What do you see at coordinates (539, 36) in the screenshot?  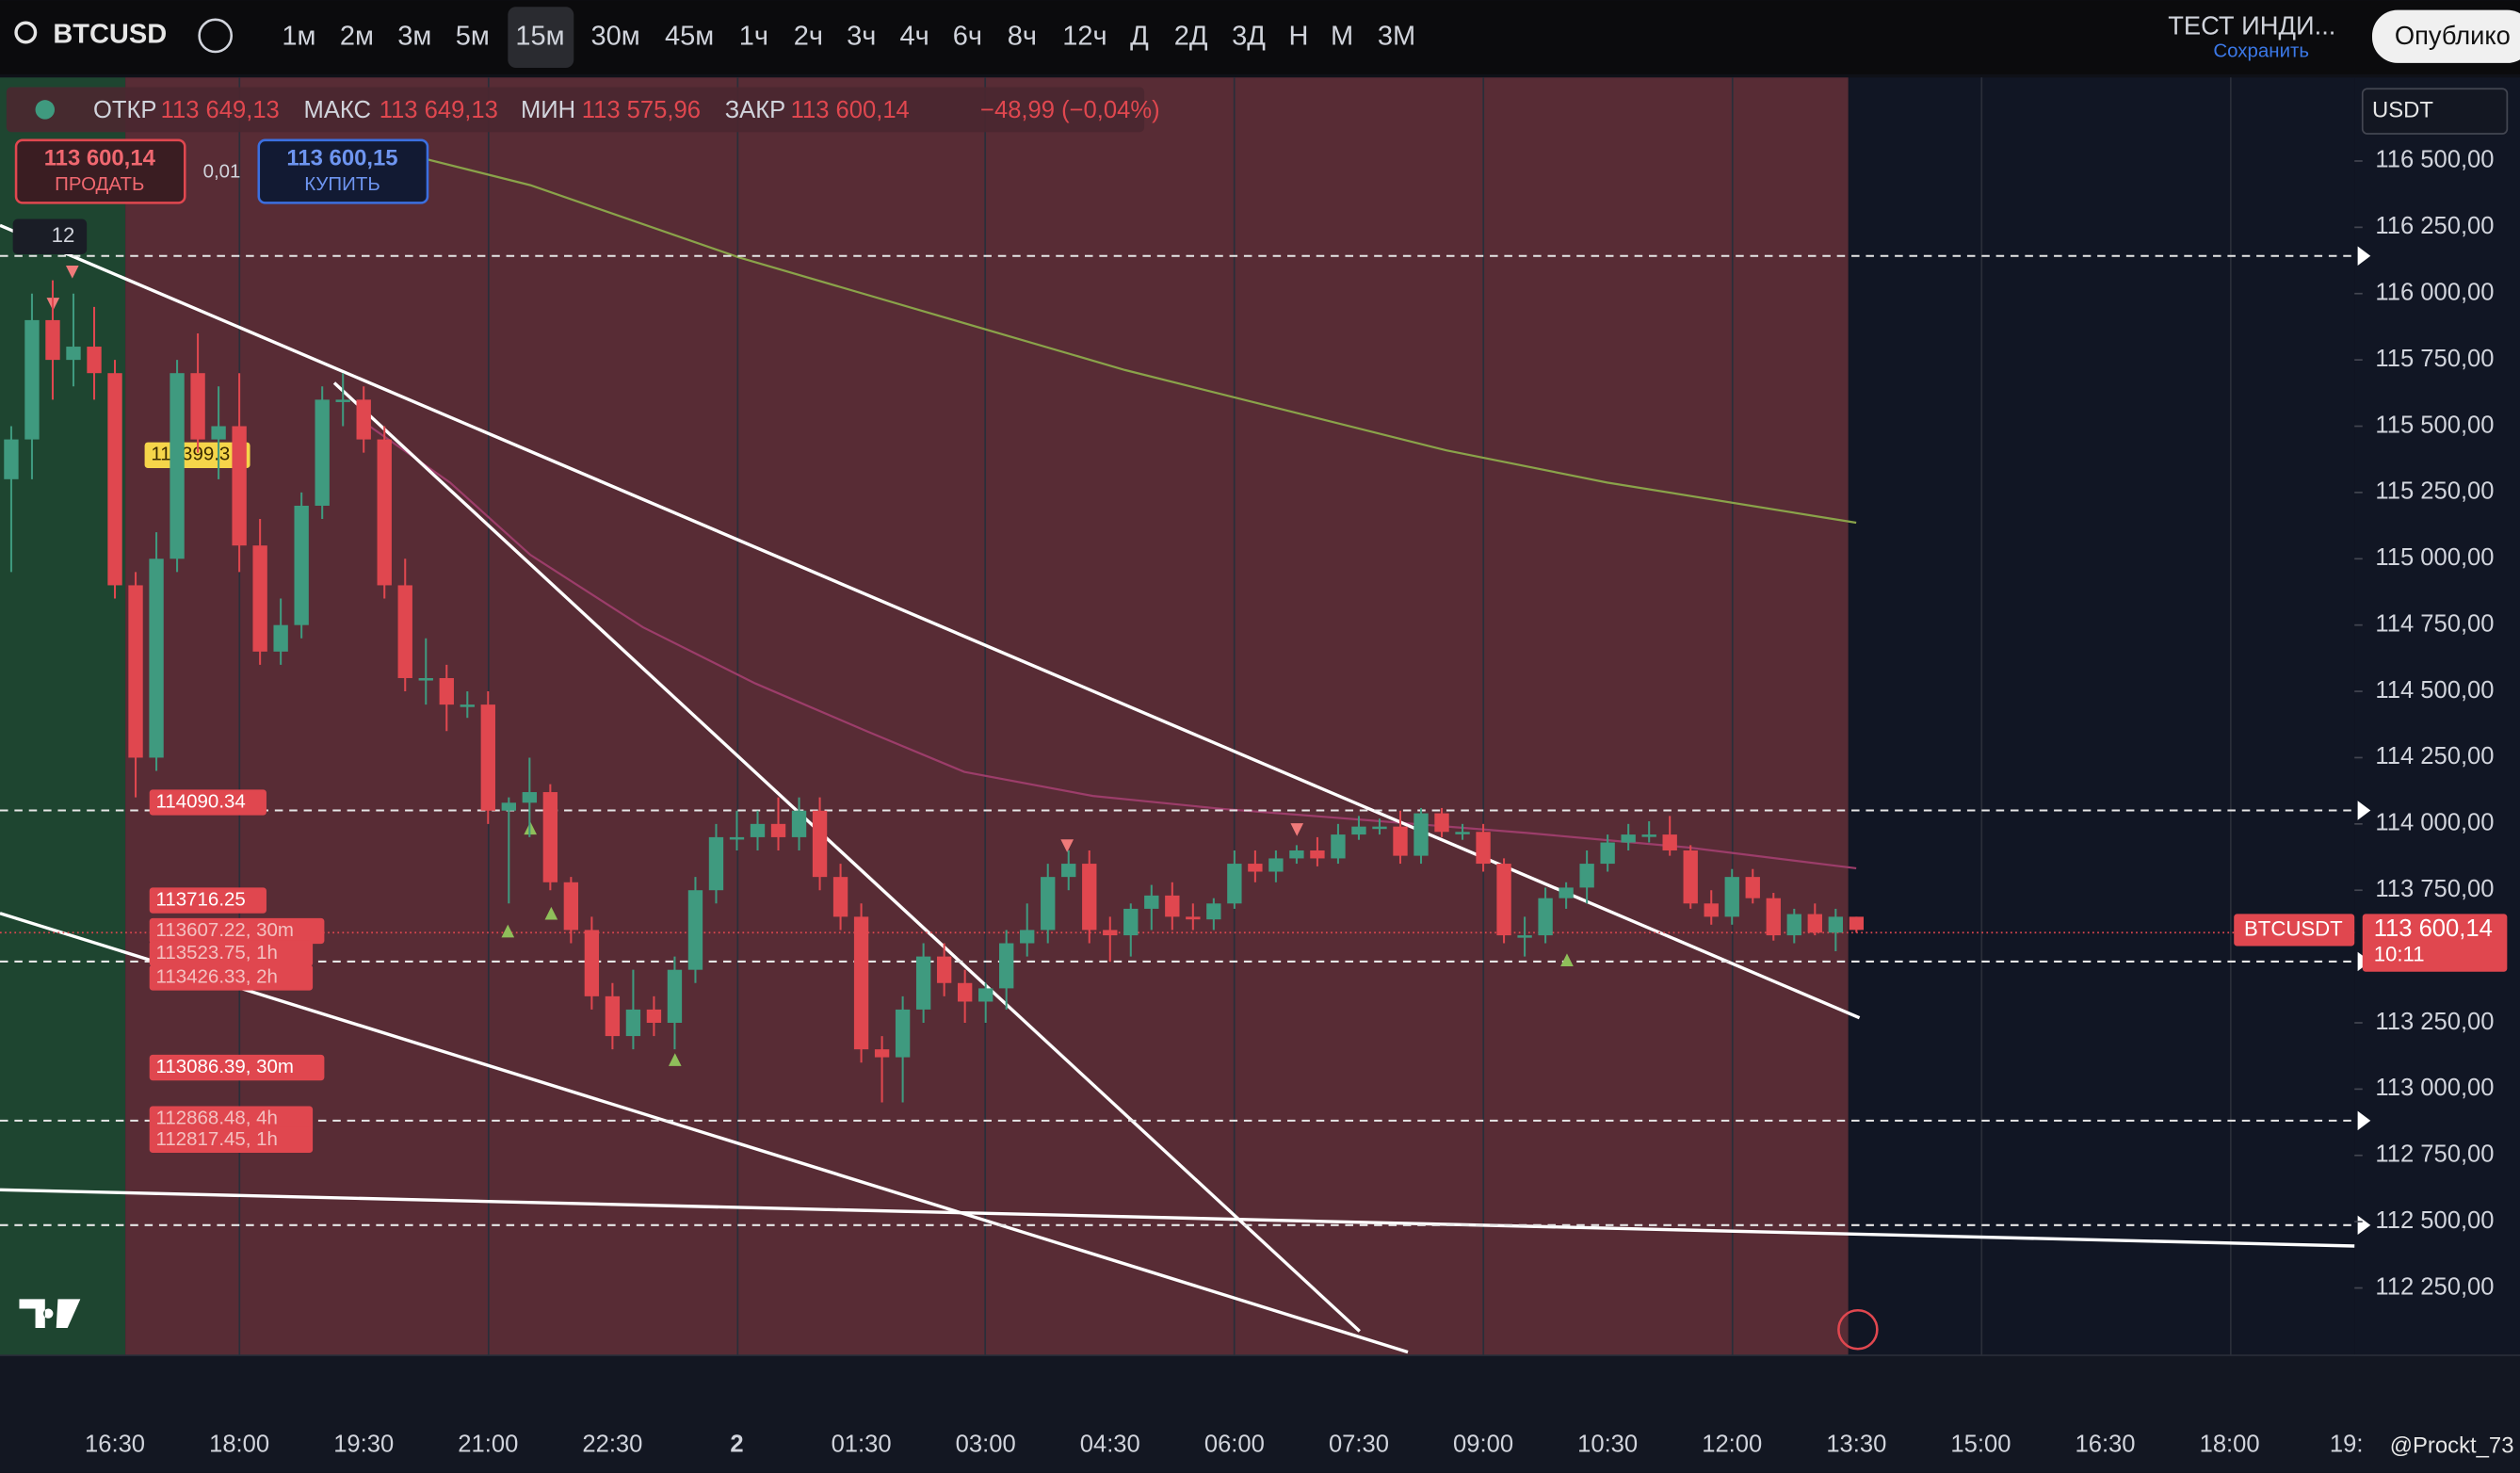 I see `interval-button: 15м` at bounding box center [539, 36].